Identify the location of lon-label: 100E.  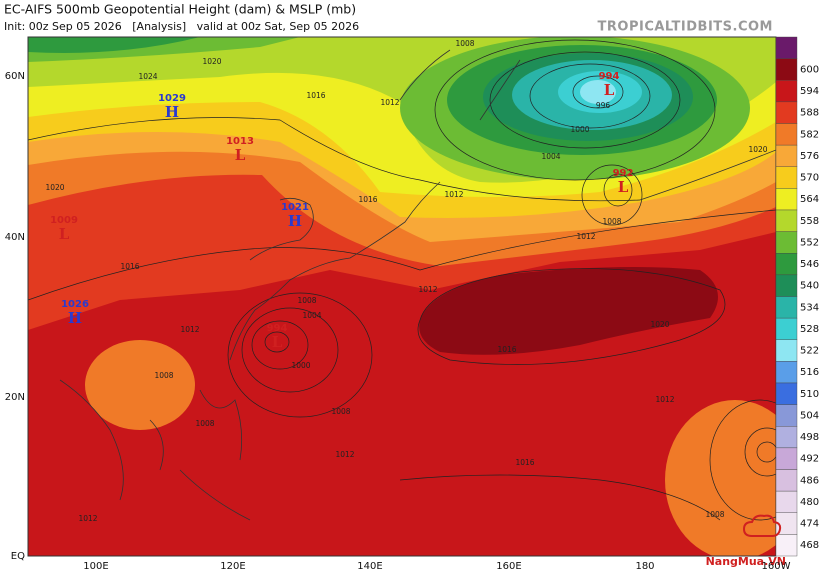
(95, 566).